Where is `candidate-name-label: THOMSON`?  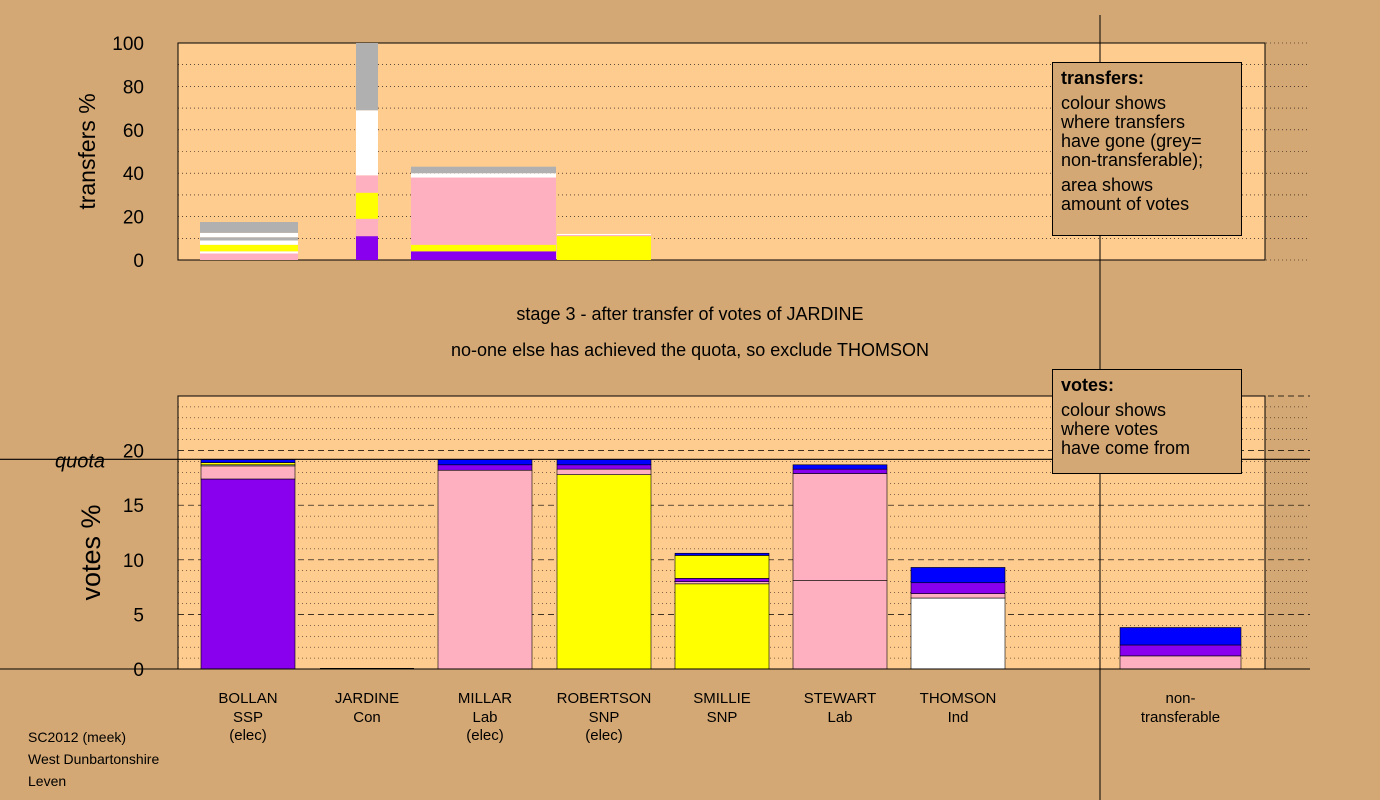
candidate-name-label: THOMSON is located at coordinates (958, 698).